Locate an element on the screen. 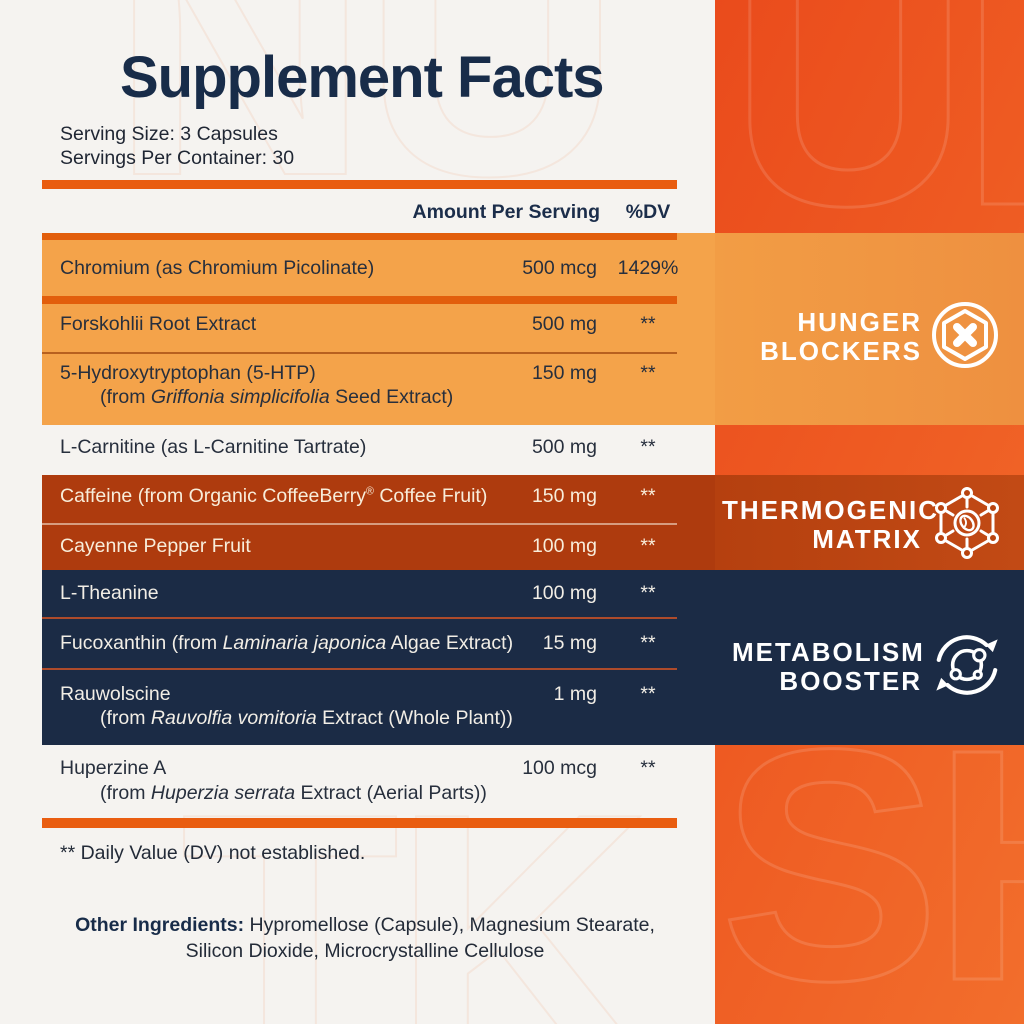 The image size is (1024, 1024). table-row: Cayenne Pepper Fruit 100 mg ** is located at coordinates (378, 550).